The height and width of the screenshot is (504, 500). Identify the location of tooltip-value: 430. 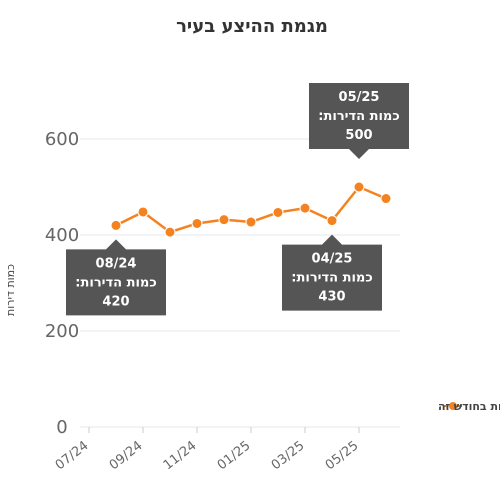
(331, 297).